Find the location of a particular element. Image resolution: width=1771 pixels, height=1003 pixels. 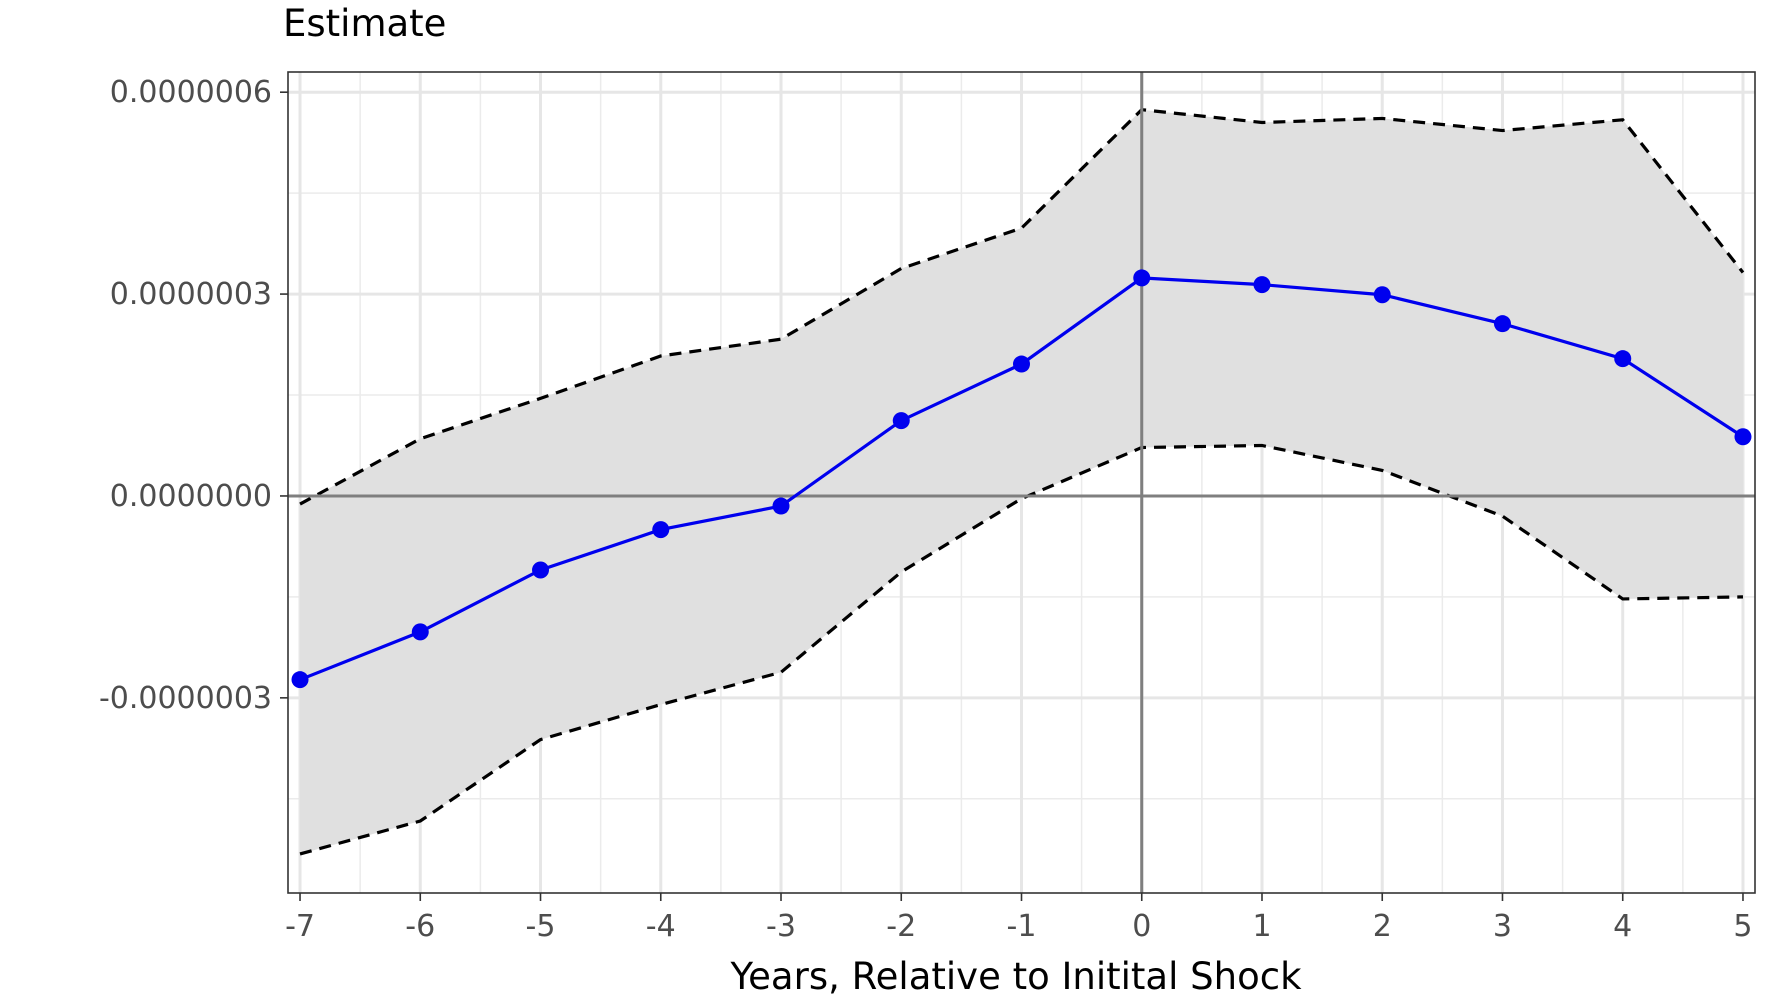

x-tick-label: -4 is located at coordinates (661, 926).